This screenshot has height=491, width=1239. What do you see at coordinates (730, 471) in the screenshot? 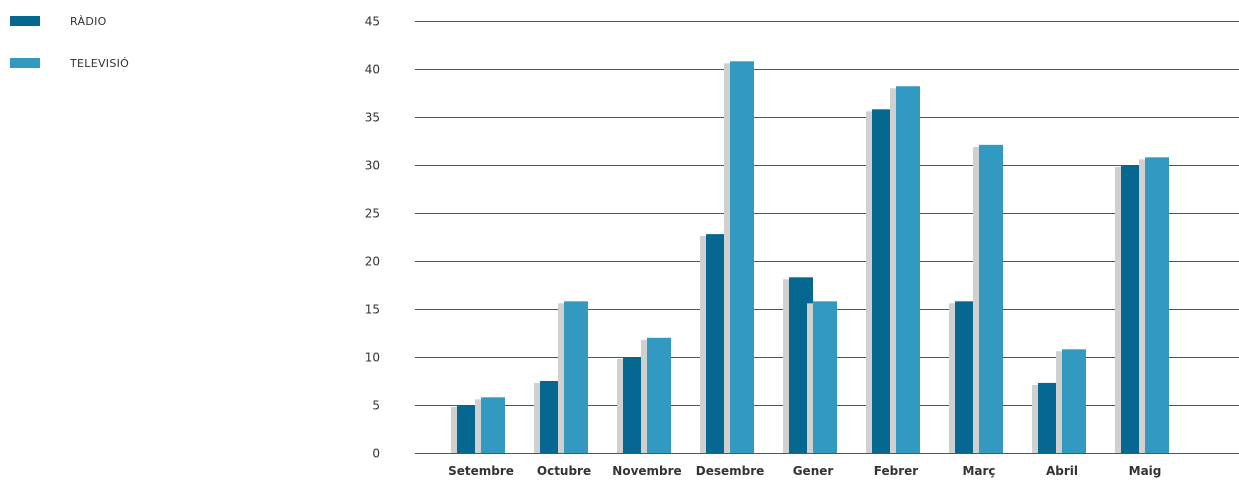
I see `x-tick-label-3: Desembre` at bounding box center [730, 471].